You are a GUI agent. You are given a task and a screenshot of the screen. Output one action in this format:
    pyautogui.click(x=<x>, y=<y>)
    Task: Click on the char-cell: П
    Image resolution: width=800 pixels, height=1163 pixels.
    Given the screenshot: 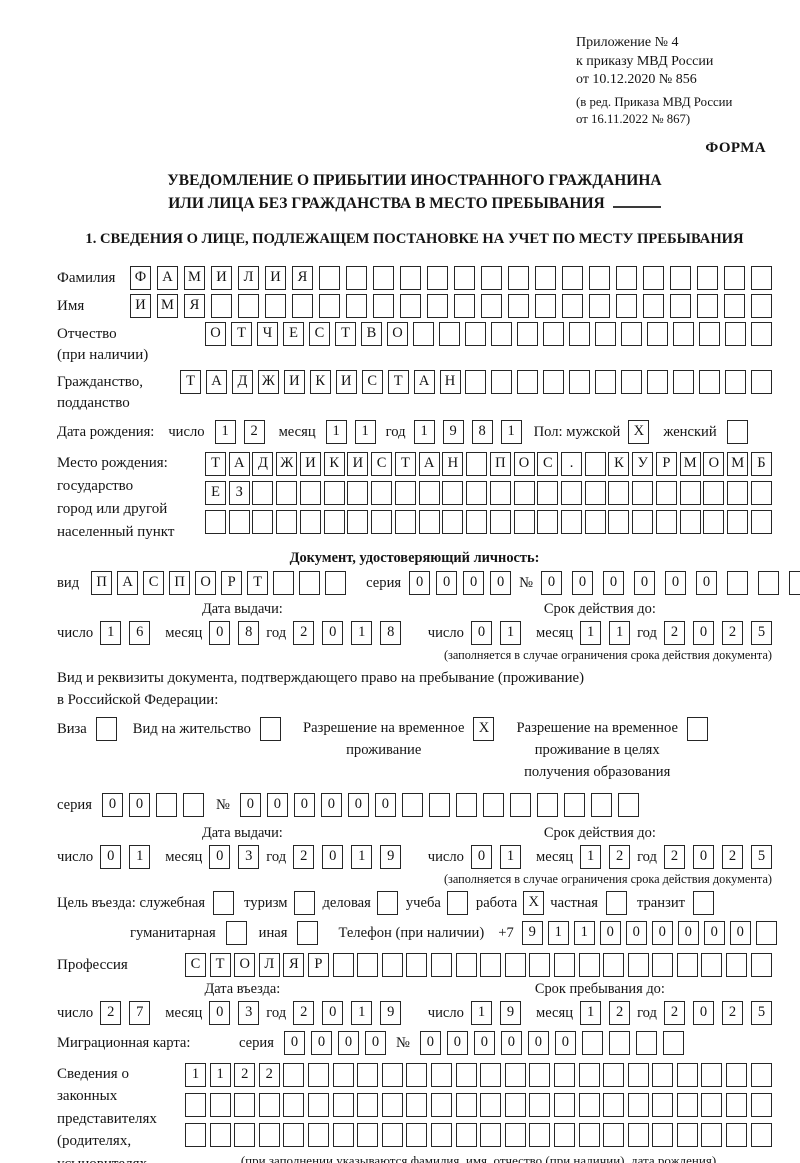 What is the action you would take?
    pyautogui.click(x=180, y=582)
    